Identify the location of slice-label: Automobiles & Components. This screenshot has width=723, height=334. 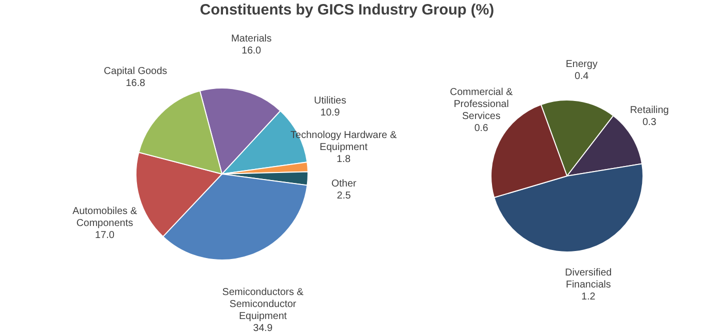
(105, 217).